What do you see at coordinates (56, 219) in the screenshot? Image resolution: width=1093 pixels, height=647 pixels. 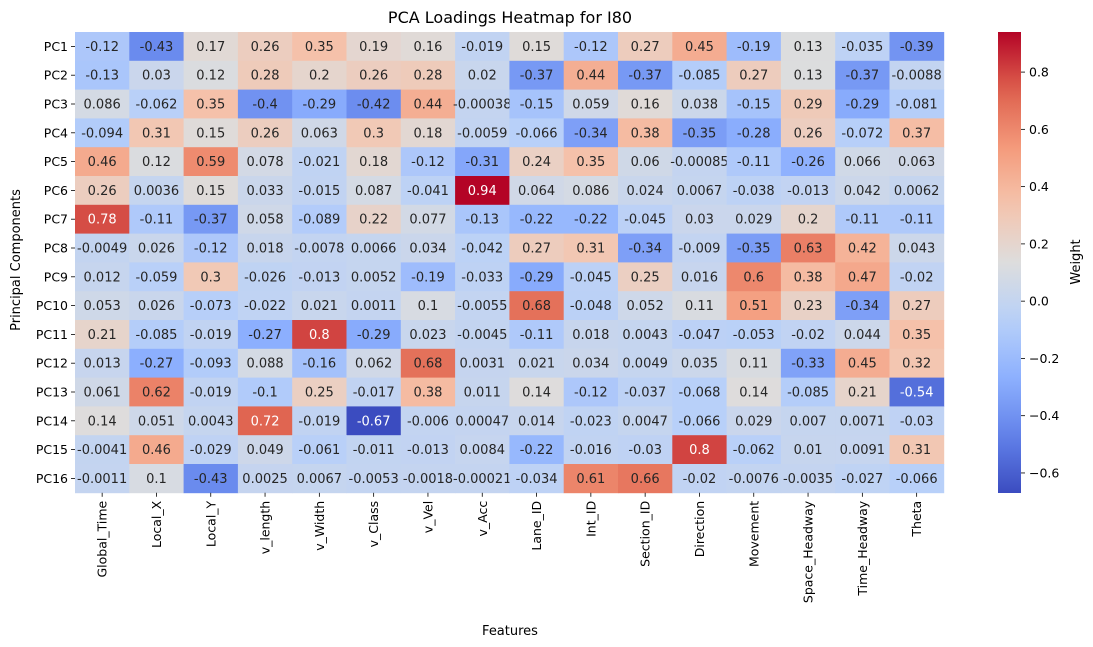 I see `y-tick-label: PC7` at bounding box center [56, 219].